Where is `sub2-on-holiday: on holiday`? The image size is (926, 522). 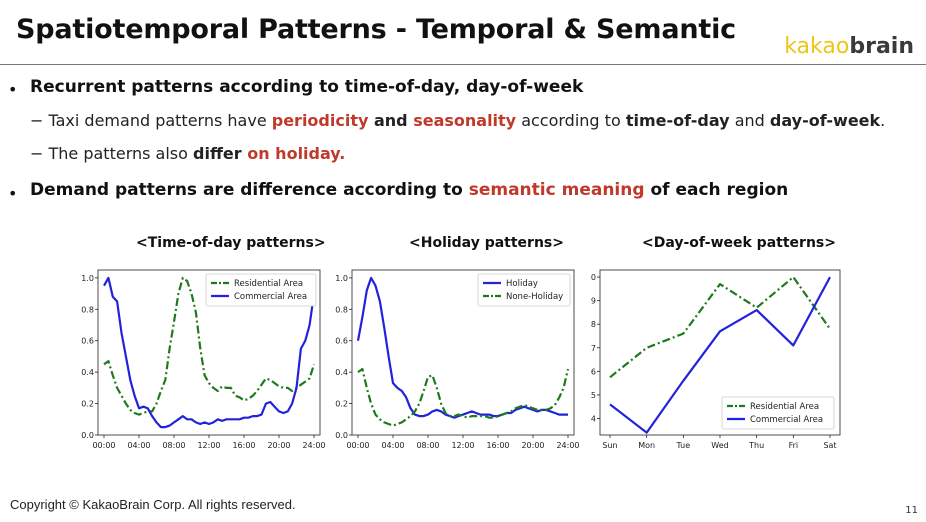
sub2-on-holiday: on holiday is located at coordinates (290, 153).